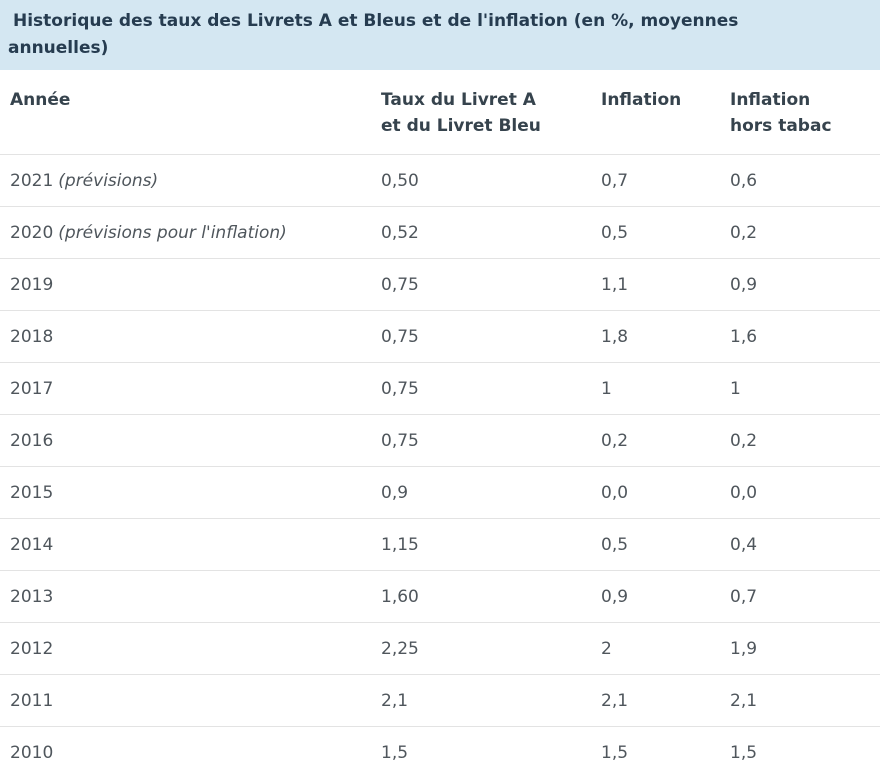 Image resolution: width=880 pixels, height=778 pixels. I want to click on year-label: 2021, so click(31, 181).